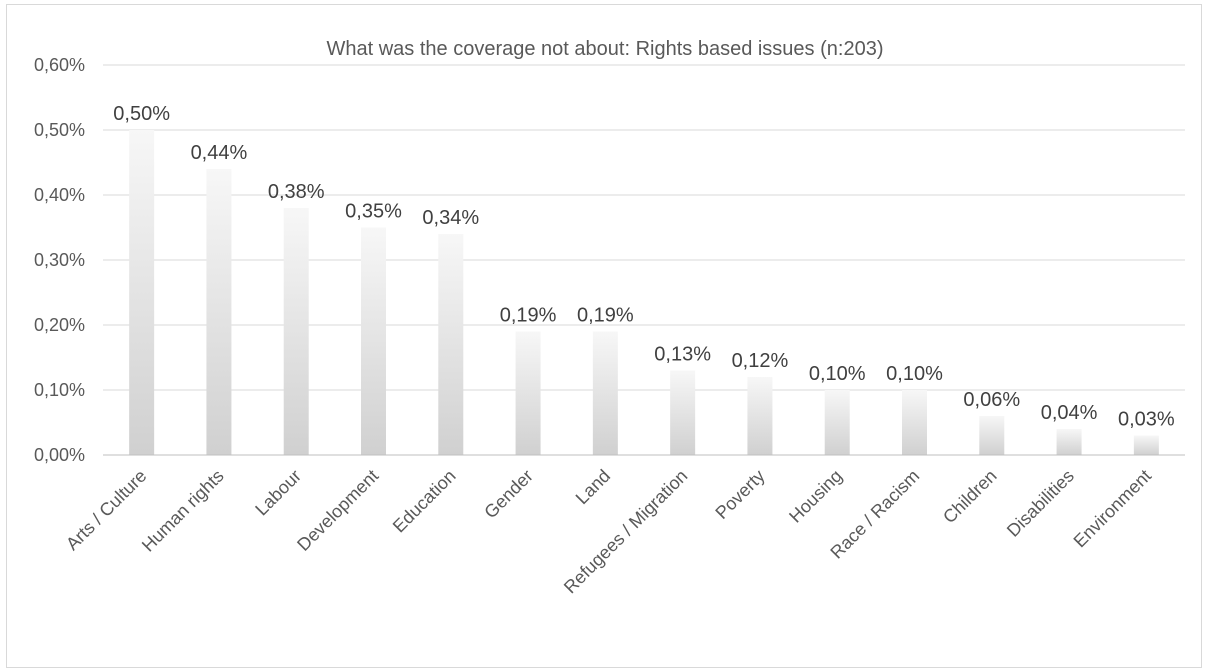  Describe the element at coordinates (593, 487) in the screenshot. I see `category-label: Land` at that location.